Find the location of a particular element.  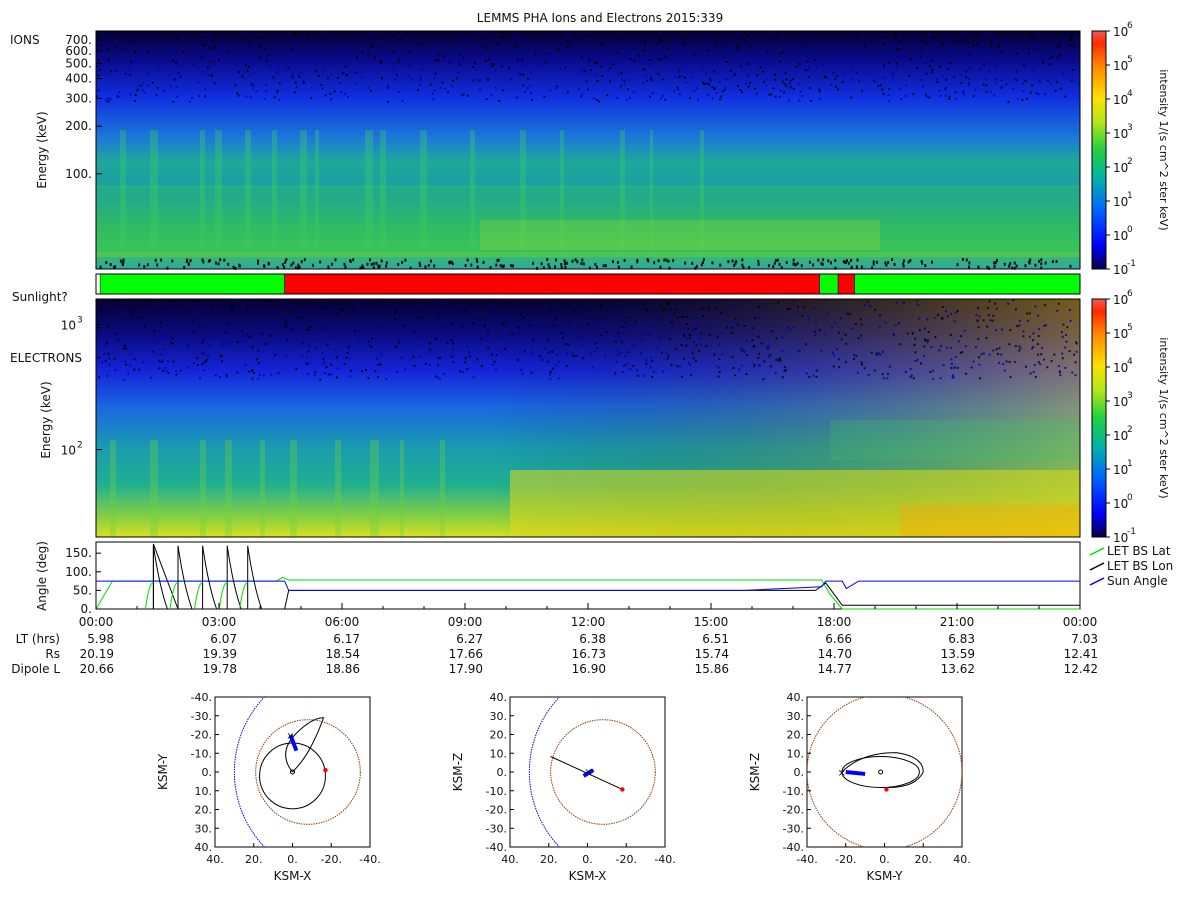

ephemeris-value: 13.59 is located at coordinates (958, 654).